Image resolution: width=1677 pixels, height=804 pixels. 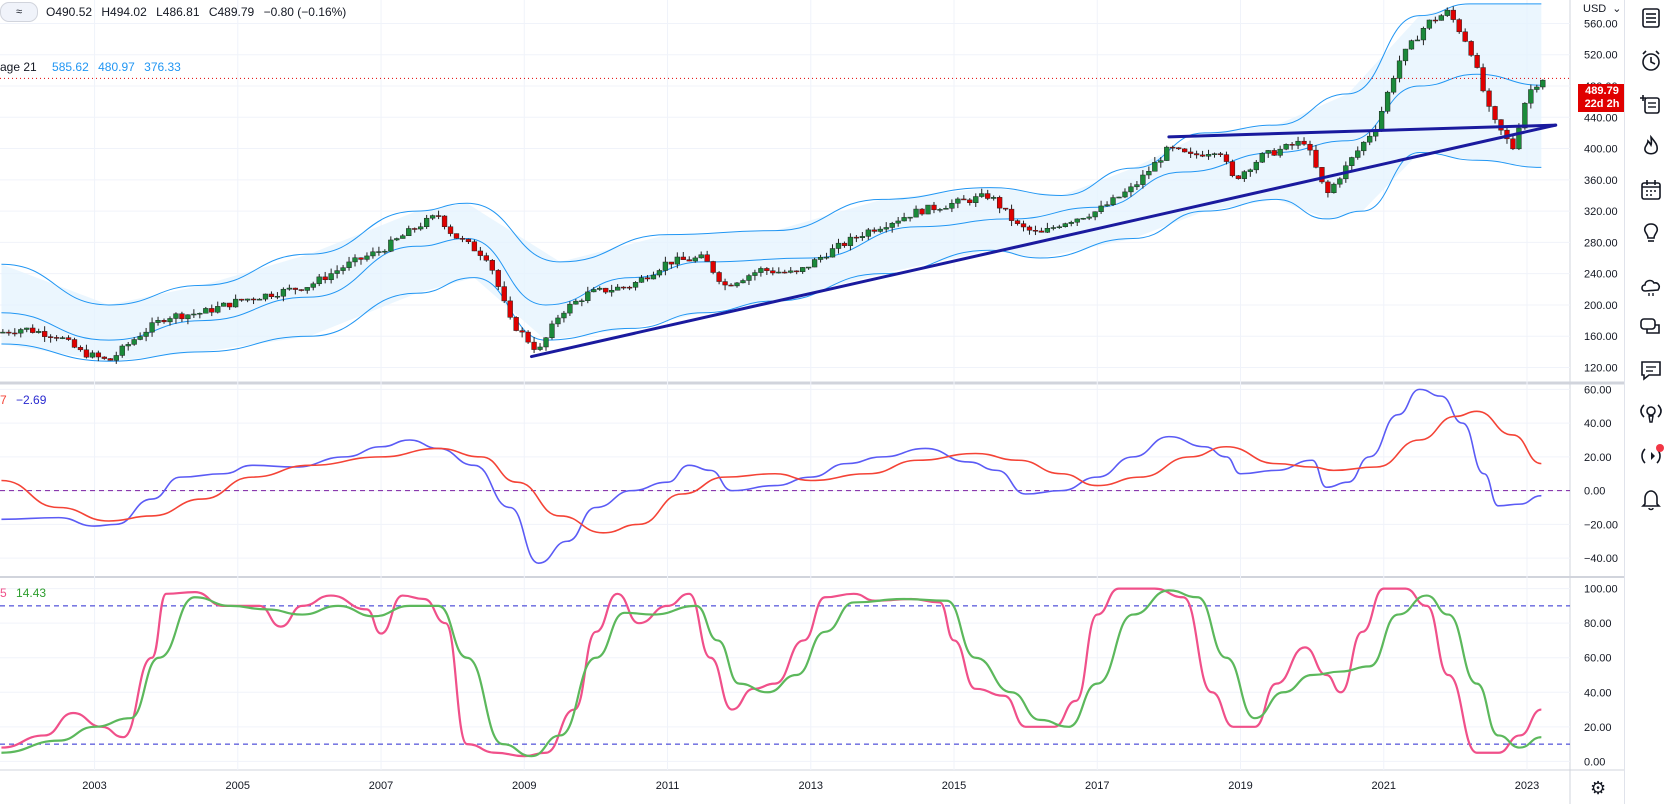 I want to click on bollinger-legend: age 21 585.62 480.97 376.33, so click(x=93, y=67).